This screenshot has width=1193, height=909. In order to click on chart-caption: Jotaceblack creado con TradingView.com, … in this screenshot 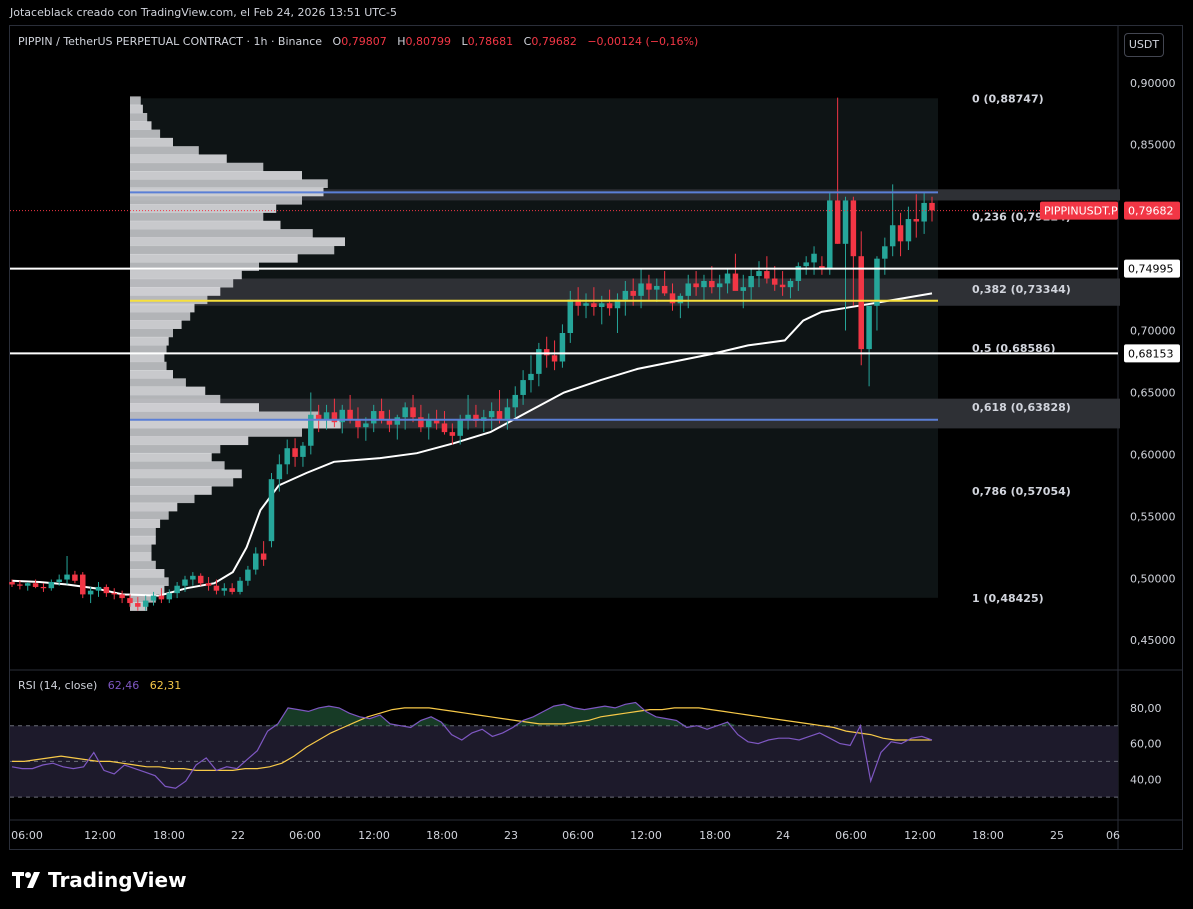, I will do `click(204, 12)`.